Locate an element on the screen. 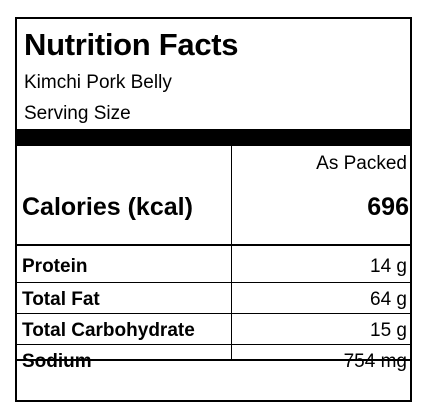 This screenshot has width=430, height=420. product-name: Kimchi Pork Belly is located at coordinates (98, 82).